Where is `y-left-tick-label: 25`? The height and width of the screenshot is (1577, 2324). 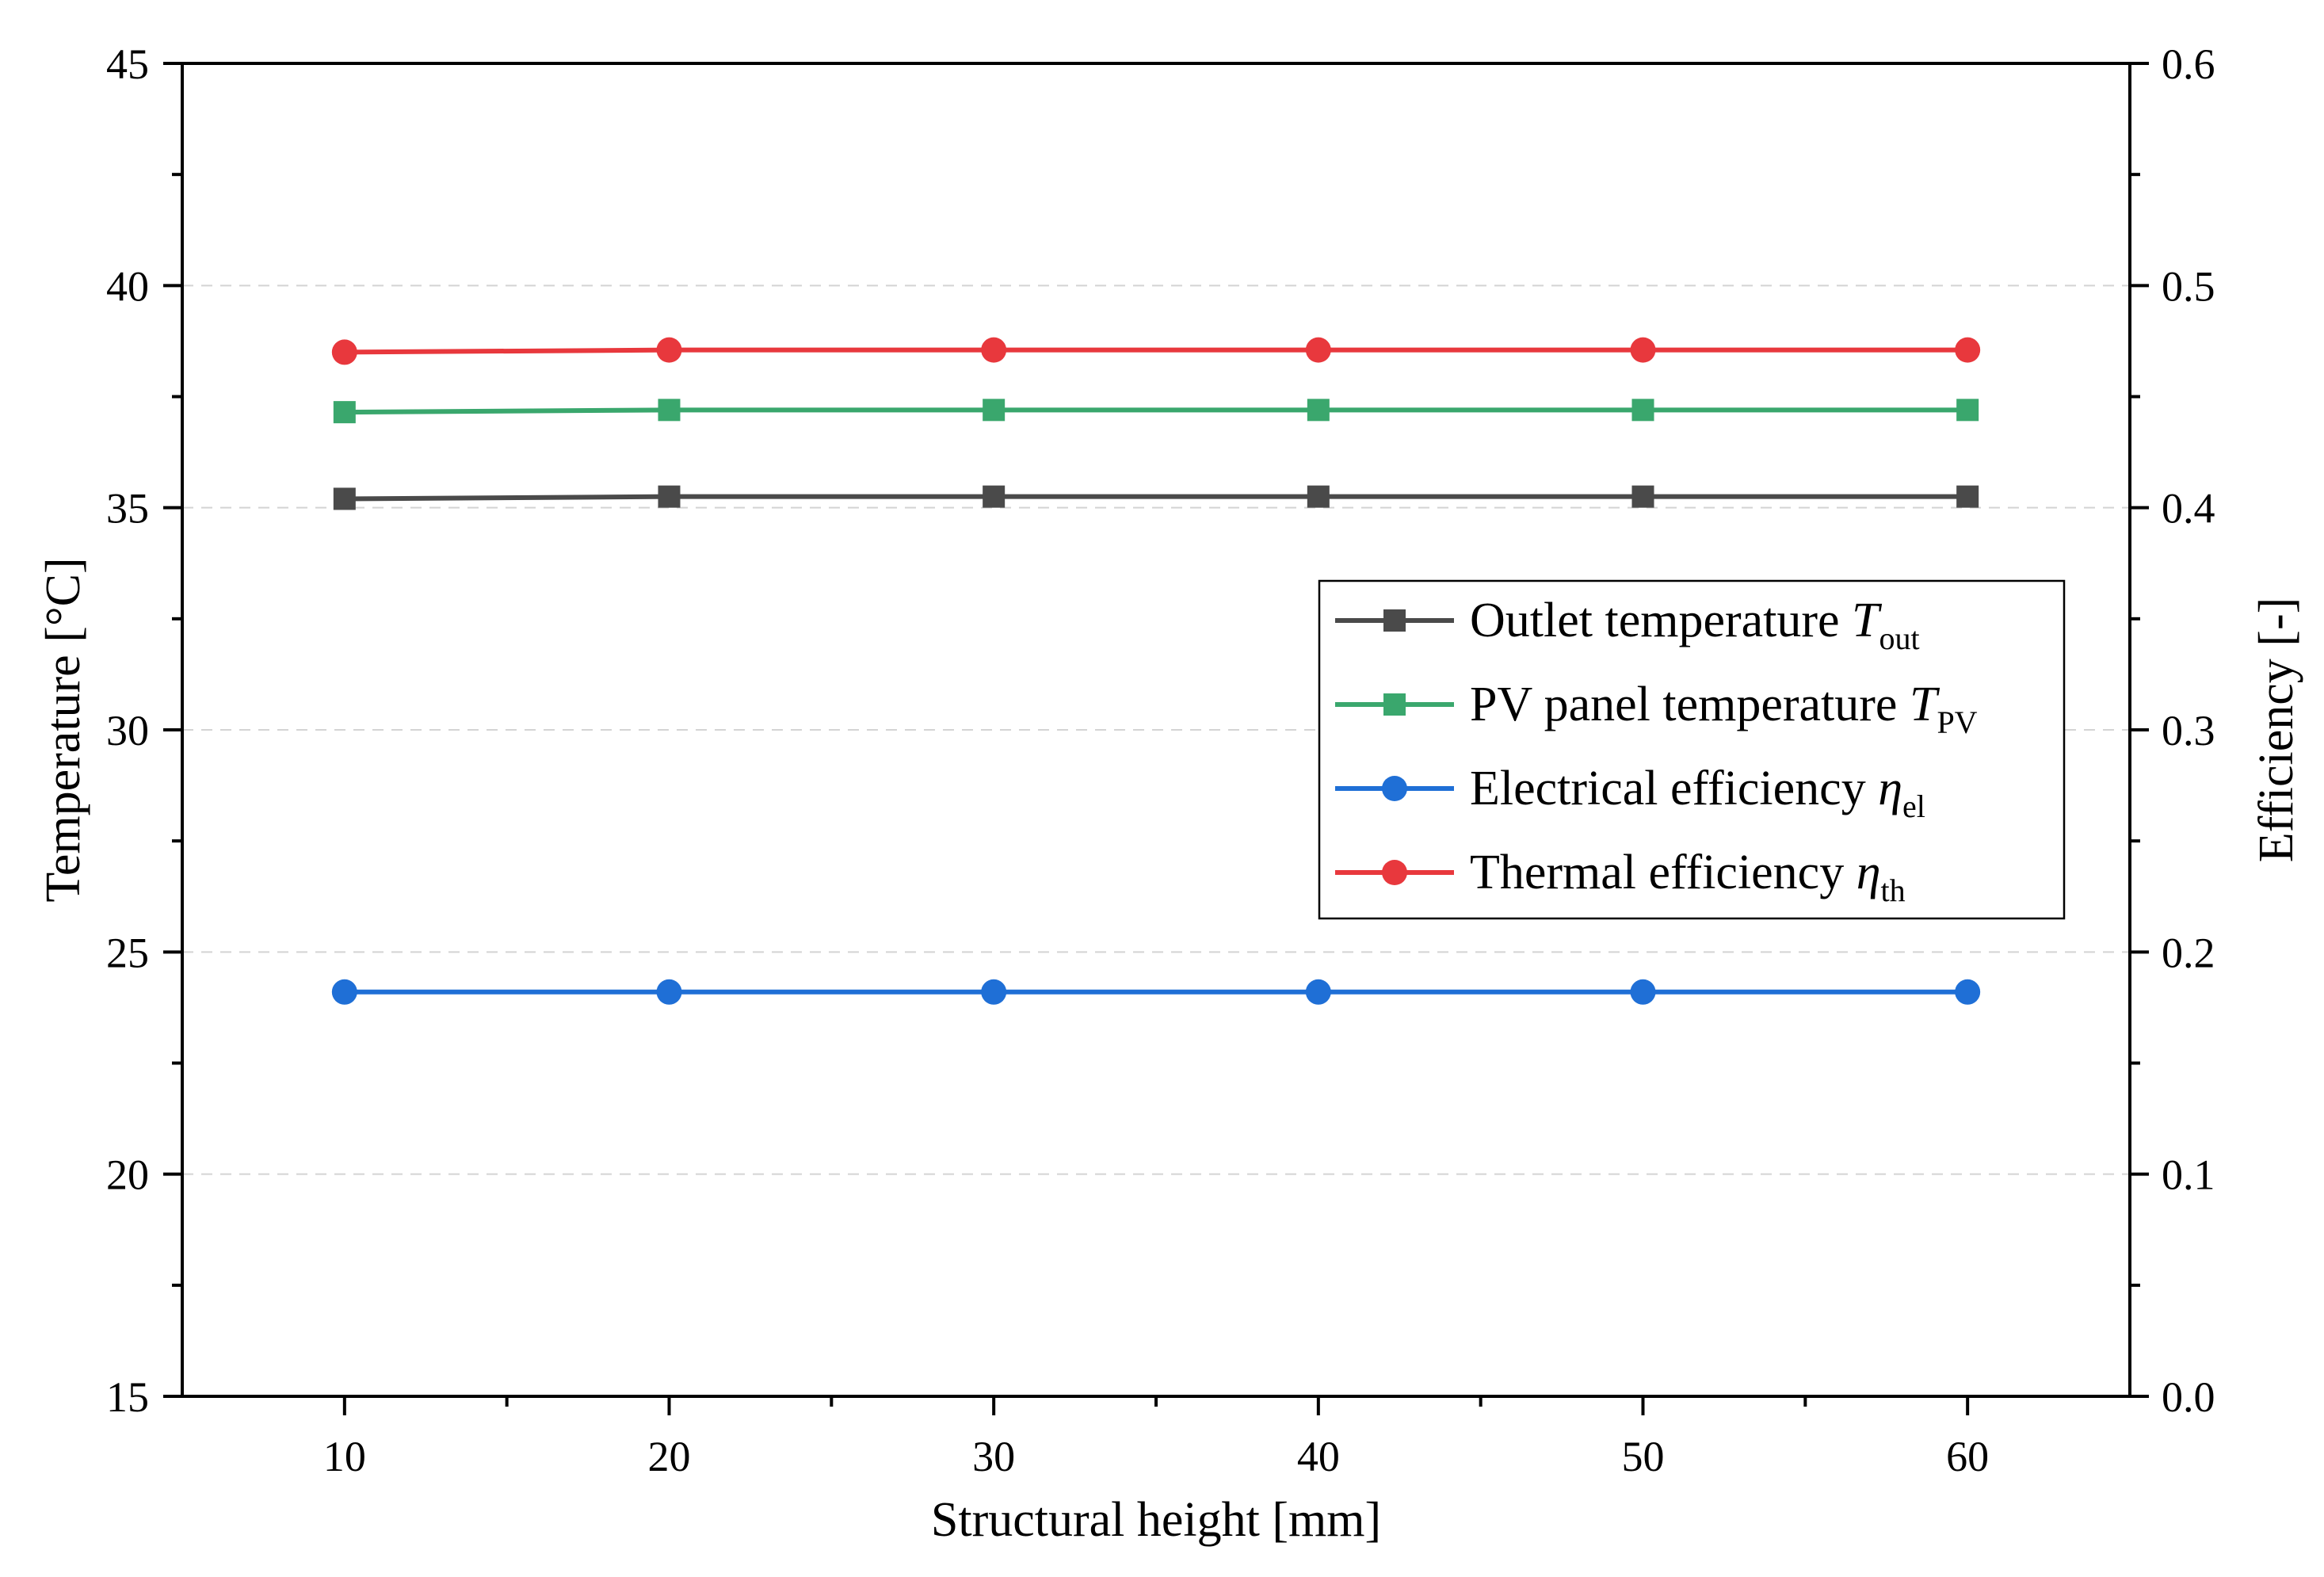 y-left-tick-label: 25 is located at coordinates (127, 952).